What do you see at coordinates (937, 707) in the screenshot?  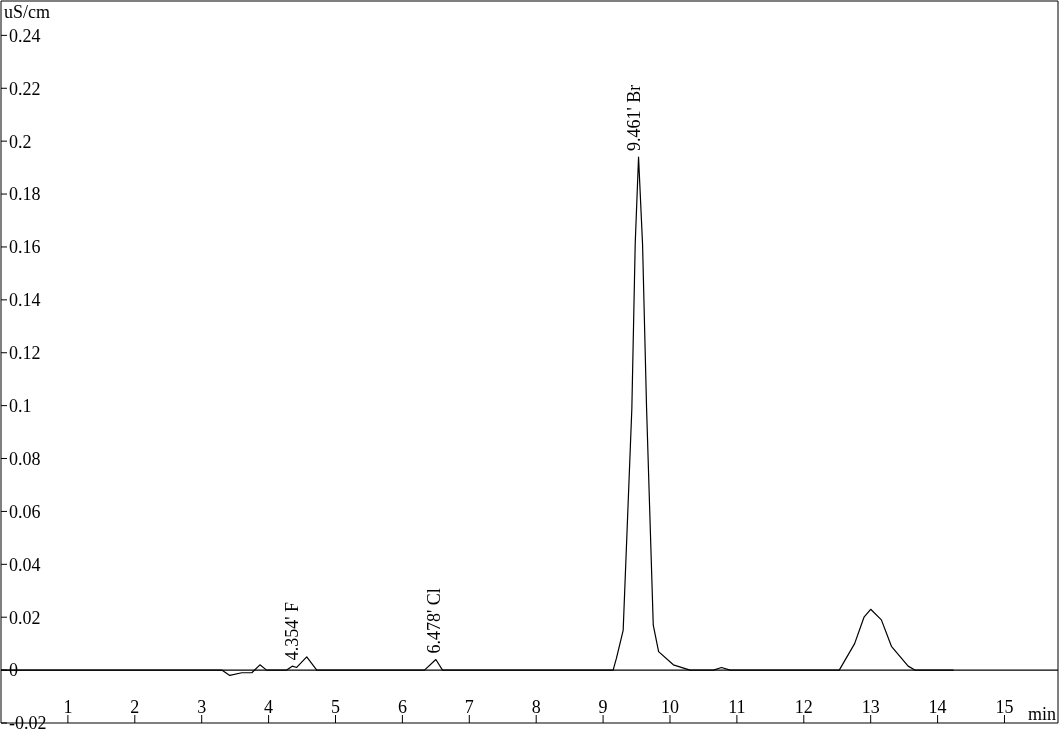 I see `x-tick-label: 14` at bounding box center [937, 707].